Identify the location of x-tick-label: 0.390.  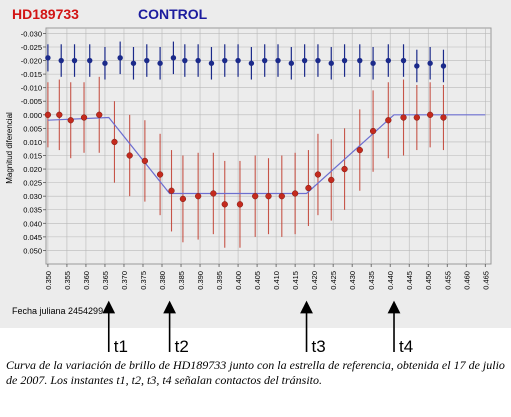
(200, 280).